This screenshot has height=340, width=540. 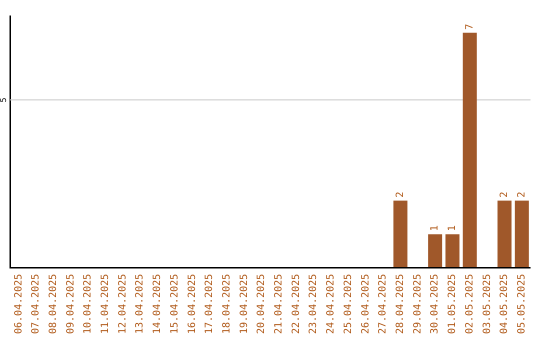 I want to click on x-tick-label: 18.04.2025, so click(x=226, y=304).